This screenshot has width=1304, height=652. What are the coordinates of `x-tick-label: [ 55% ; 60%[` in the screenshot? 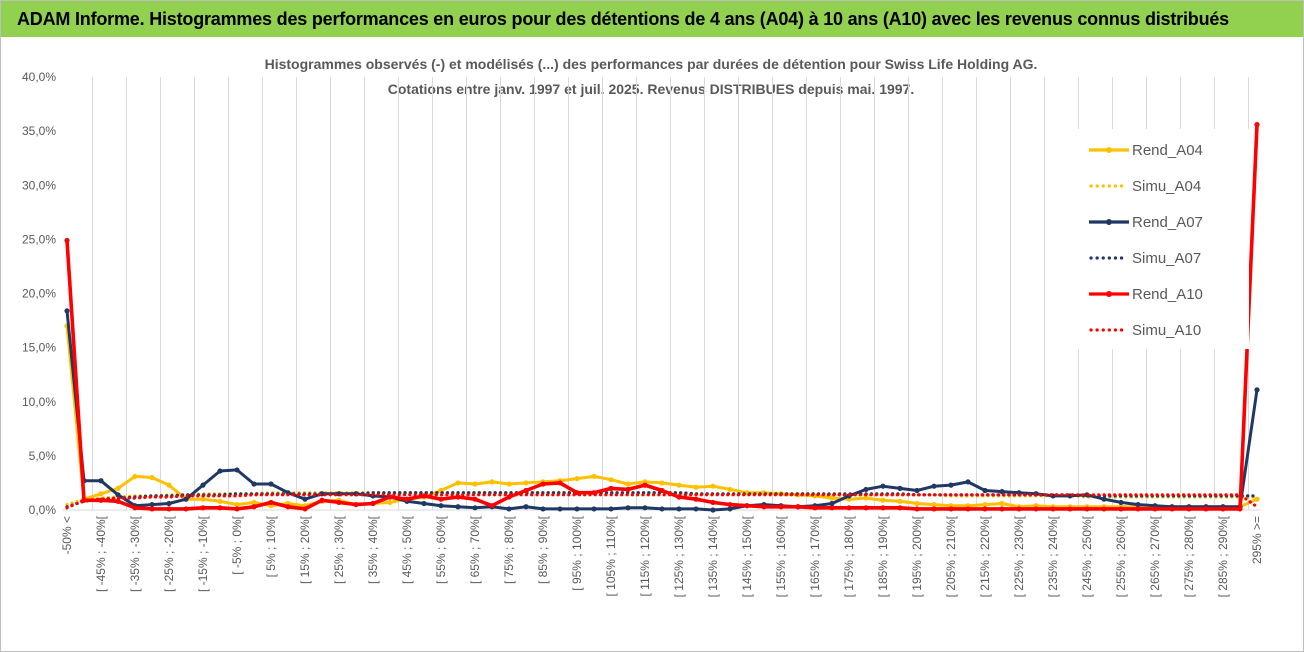 It's located at (441, 549).